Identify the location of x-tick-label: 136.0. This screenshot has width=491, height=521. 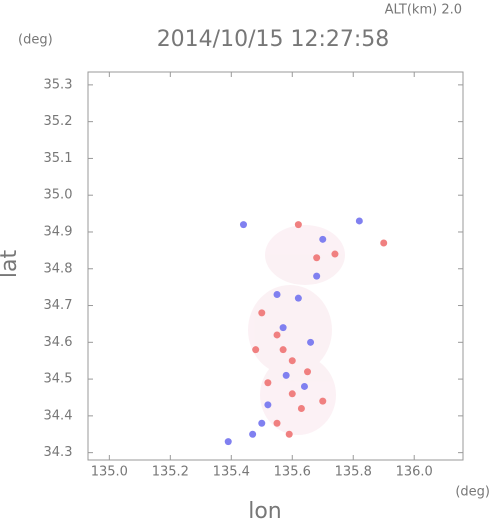
(414, 472).